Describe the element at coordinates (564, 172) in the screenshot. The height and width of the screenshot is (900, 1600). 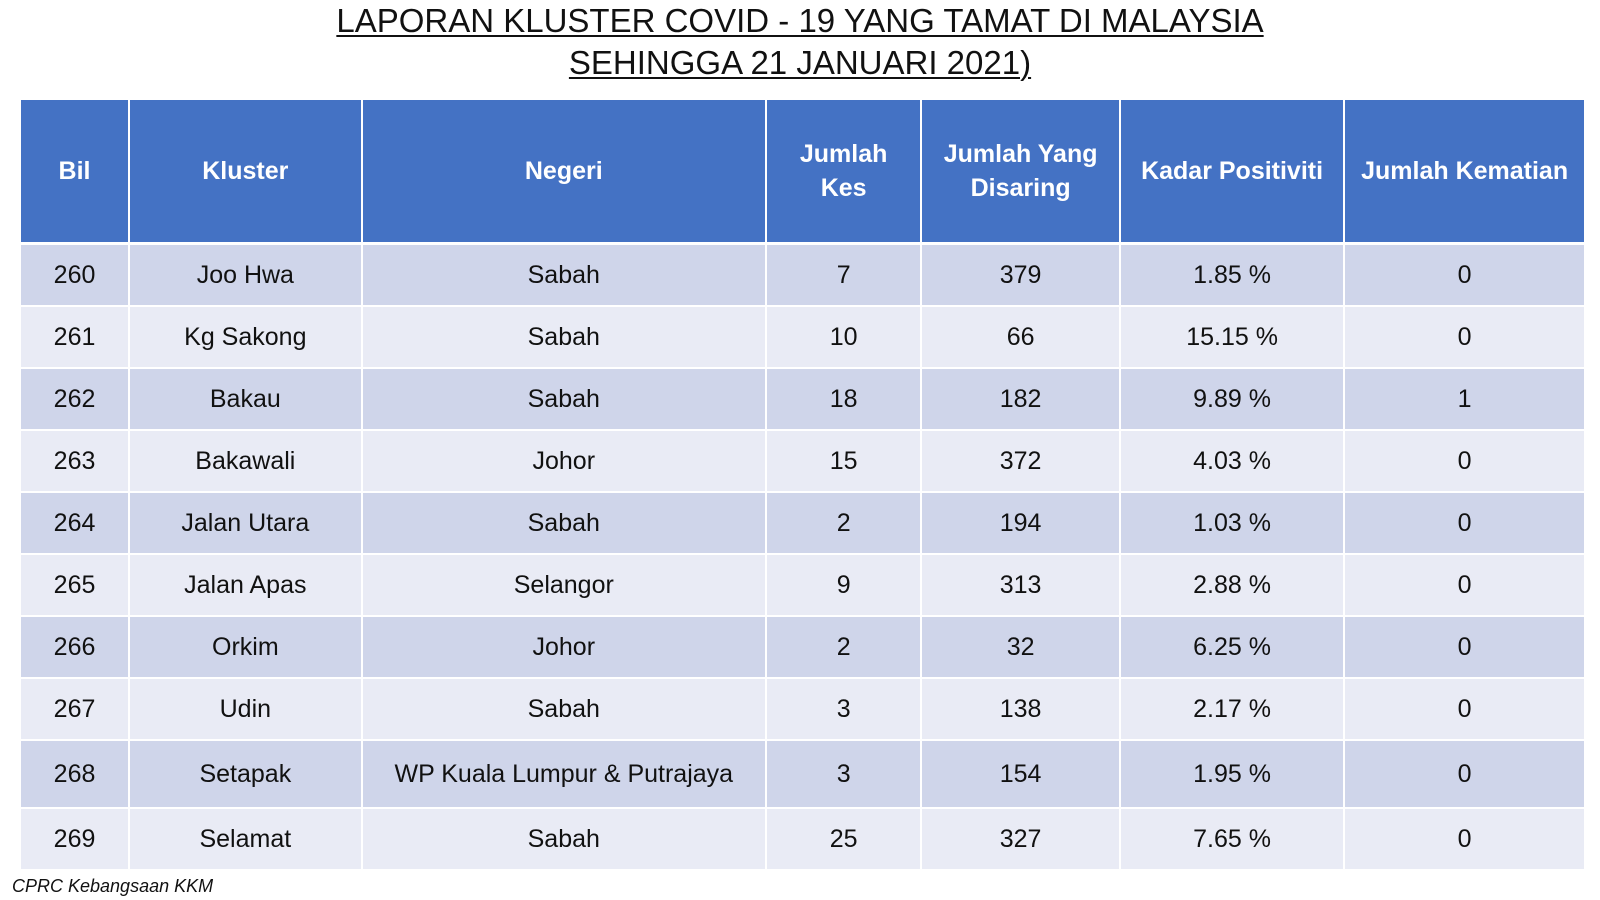
I see `header-negeri: Negeri` at that location.